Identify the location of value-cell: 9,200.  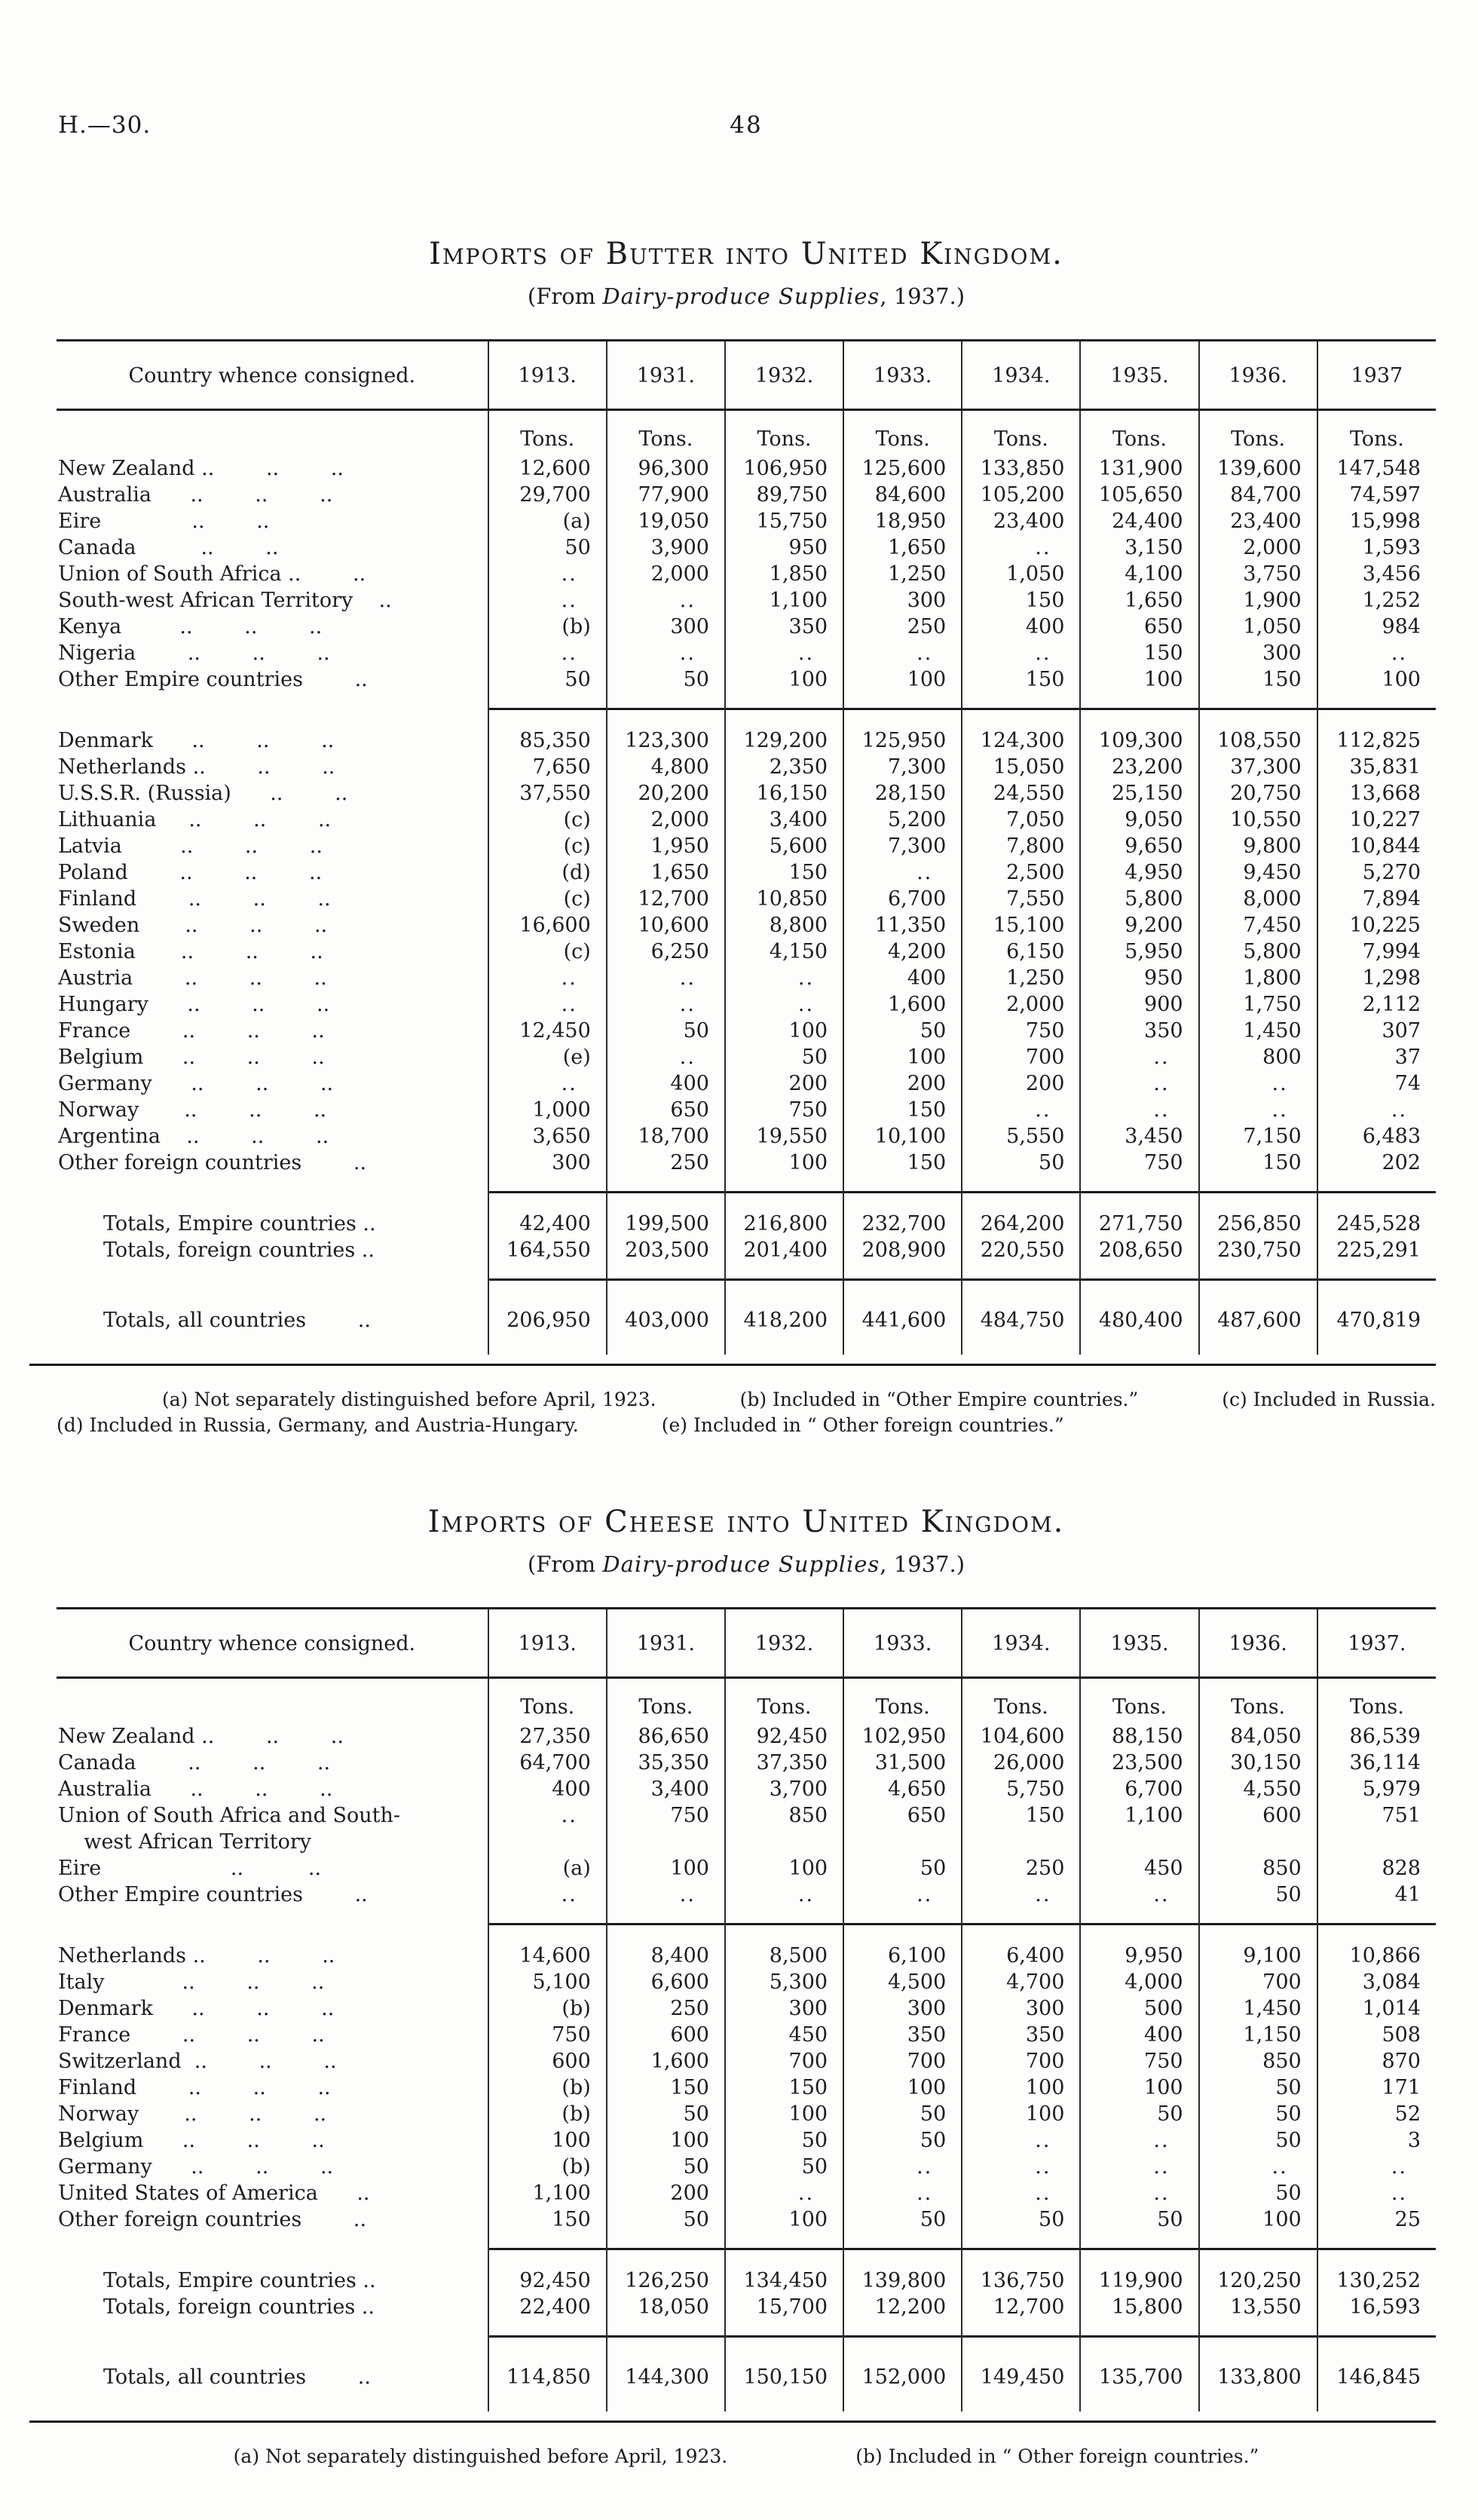
(1139, 925).